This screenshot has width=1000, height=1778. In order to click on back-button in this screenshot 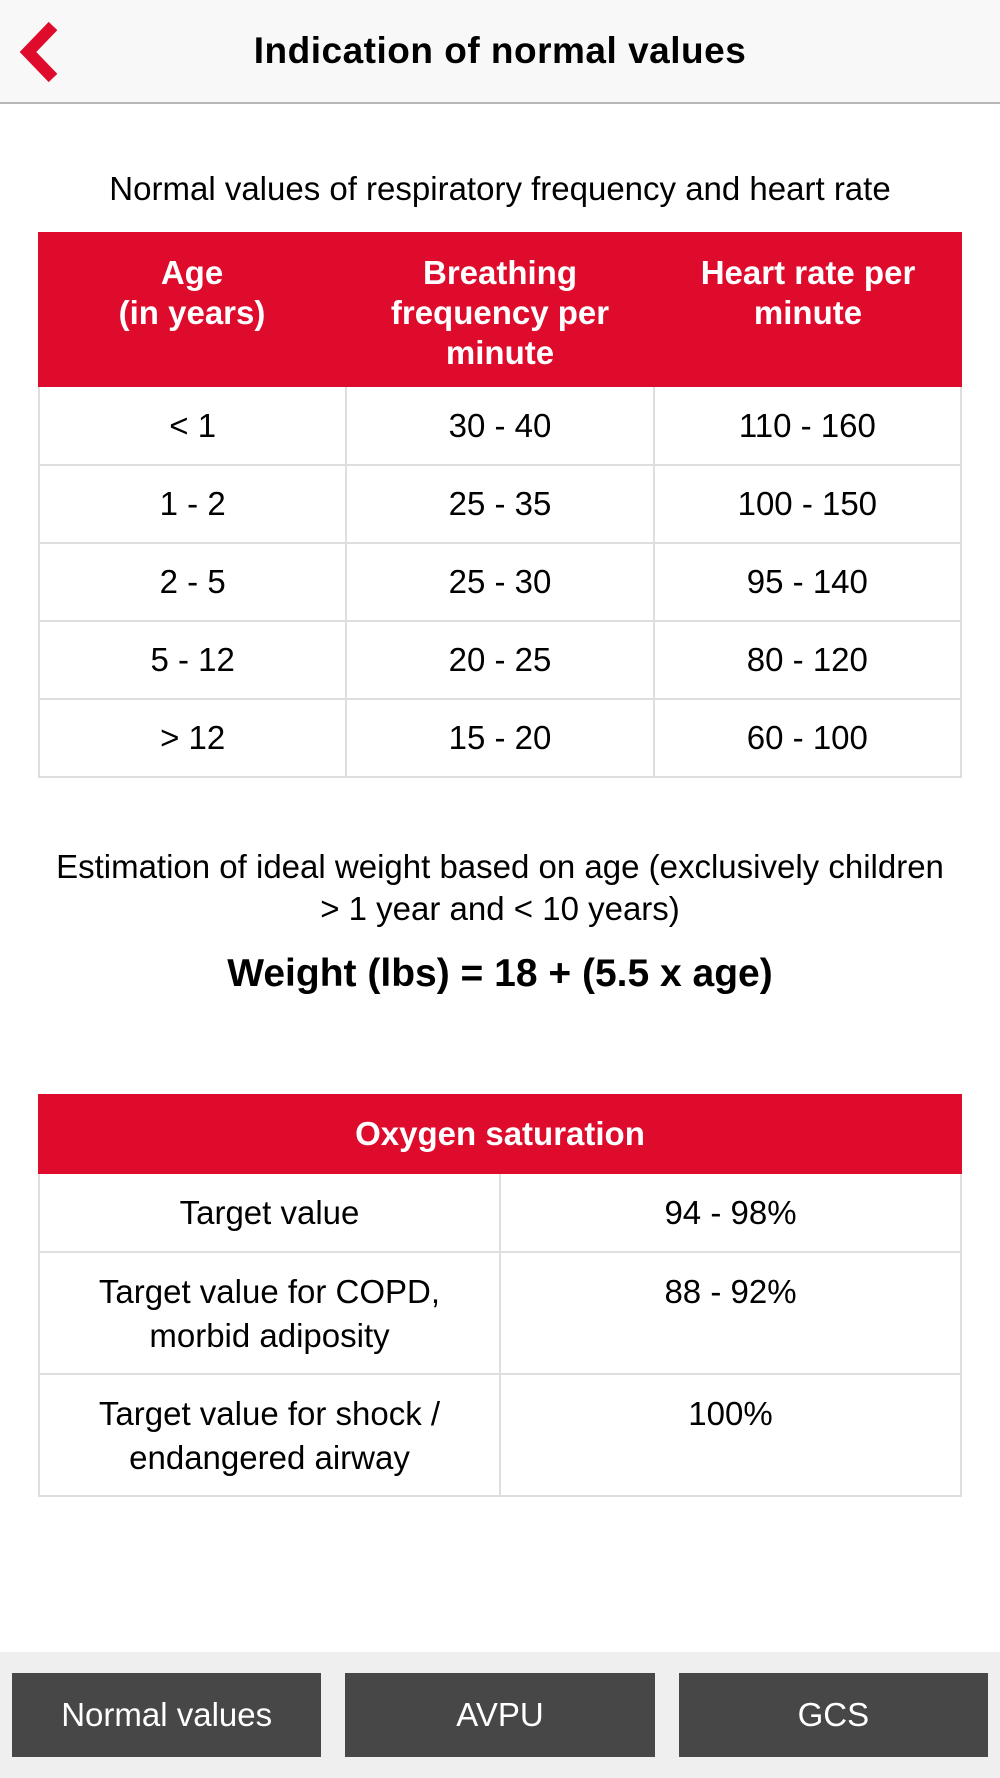, I will do `click(40, 52)`.